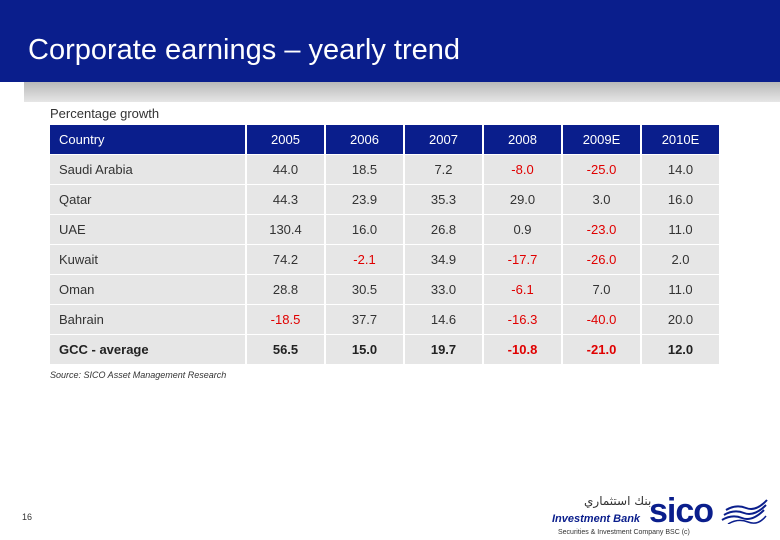  I want to click on table-header-row: Country 2005 2006 2007 2008 2009E 2010E, so click(385, 139).